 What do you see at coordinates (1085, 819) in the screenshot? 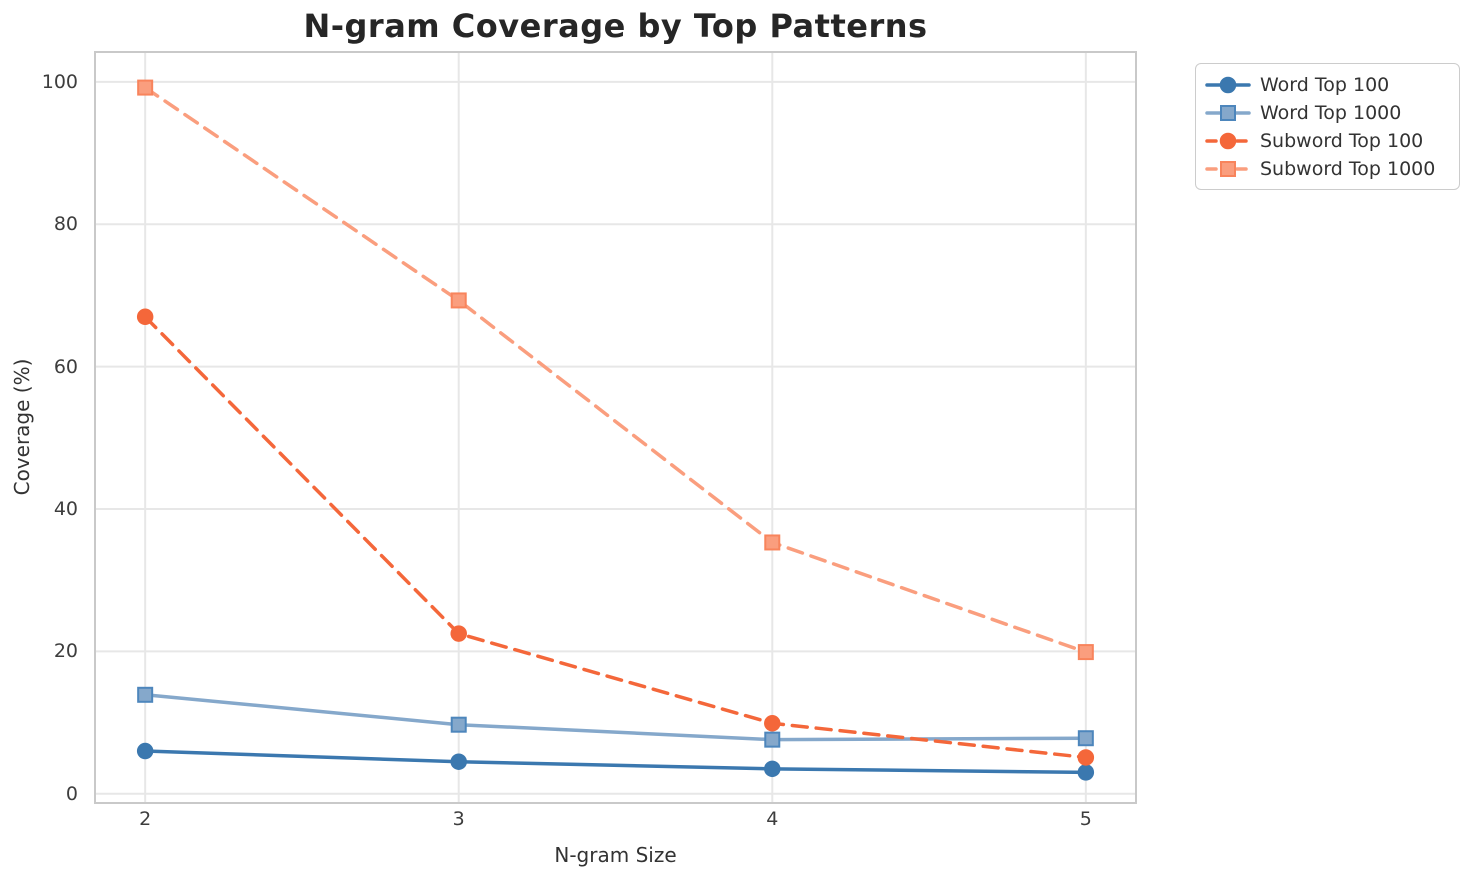
I see `x-tick-label: 5` at bounding box center [1085, 819].